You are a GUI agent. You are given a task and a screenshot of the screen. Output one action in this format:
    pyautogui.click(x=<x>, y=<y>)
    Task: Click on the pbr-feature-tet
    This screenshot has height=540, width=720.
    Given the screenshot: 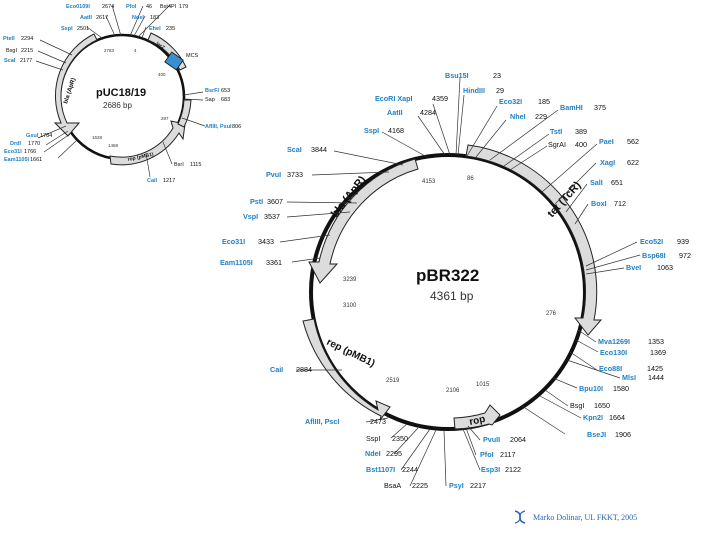 What is the action you would take?
    pyautogui.click(x=534, y=240)
    